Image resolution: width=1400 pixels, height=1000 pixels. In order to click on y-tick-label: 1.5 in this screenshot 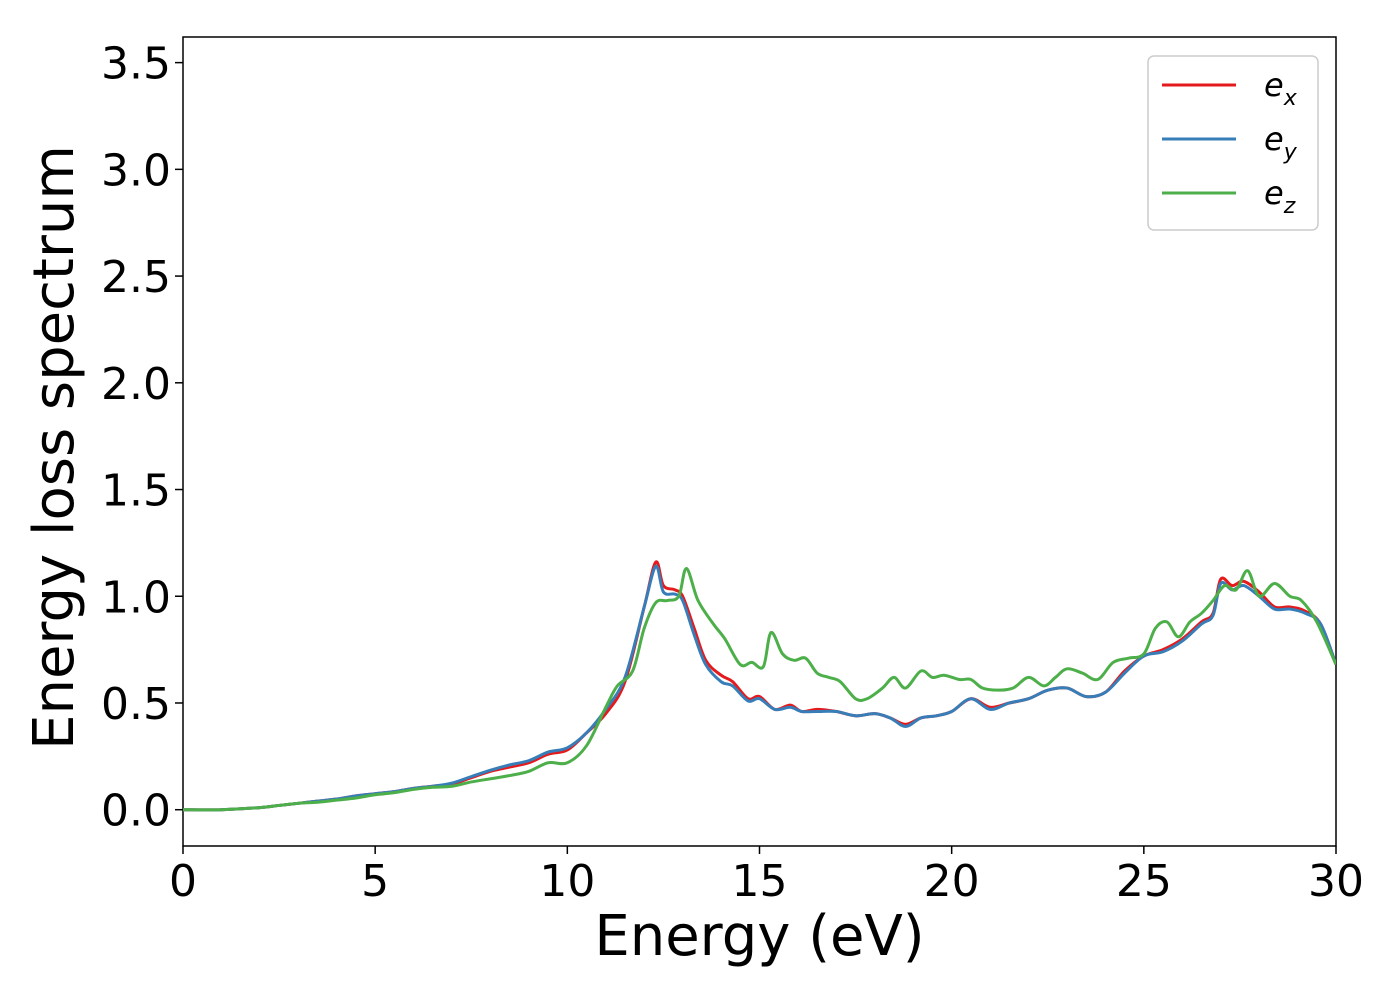, I will do `click(136, 491)`.